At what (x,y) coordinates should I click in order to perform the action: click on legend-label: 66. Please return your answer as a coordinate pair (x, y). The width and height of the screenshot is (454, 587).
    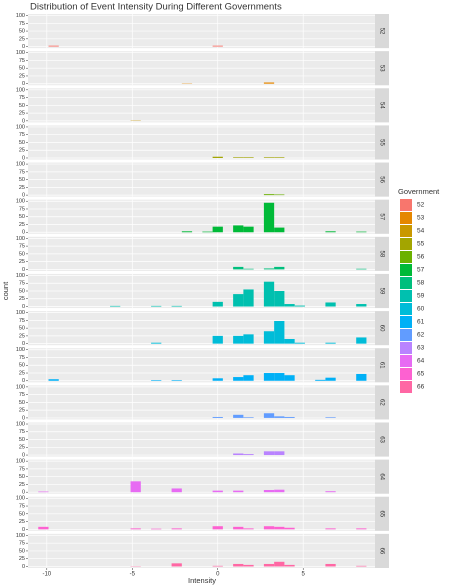
    Looking at the image, I should click on (421, 387).